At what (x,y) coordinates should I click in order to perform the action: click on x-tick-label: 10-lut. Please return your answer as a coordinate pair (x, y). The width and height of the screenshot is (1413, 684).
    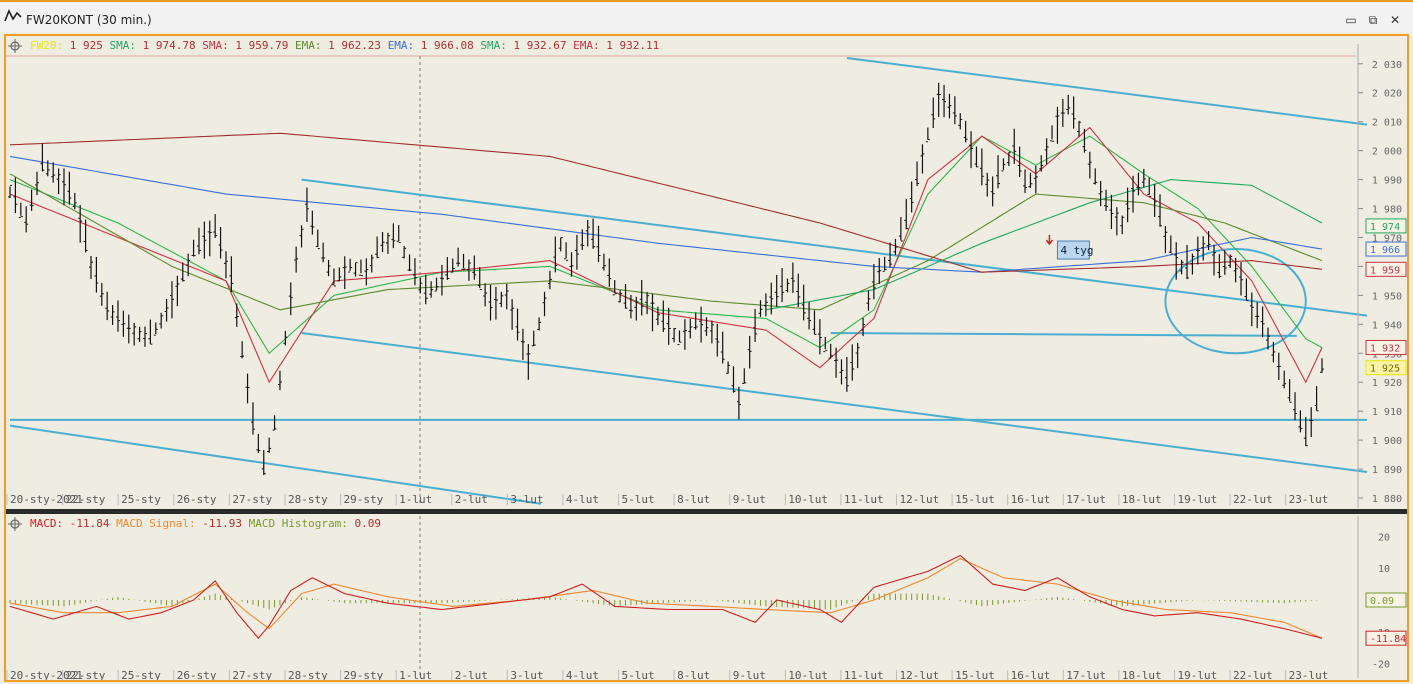
    Looking at the image, I should click on (808, 499).